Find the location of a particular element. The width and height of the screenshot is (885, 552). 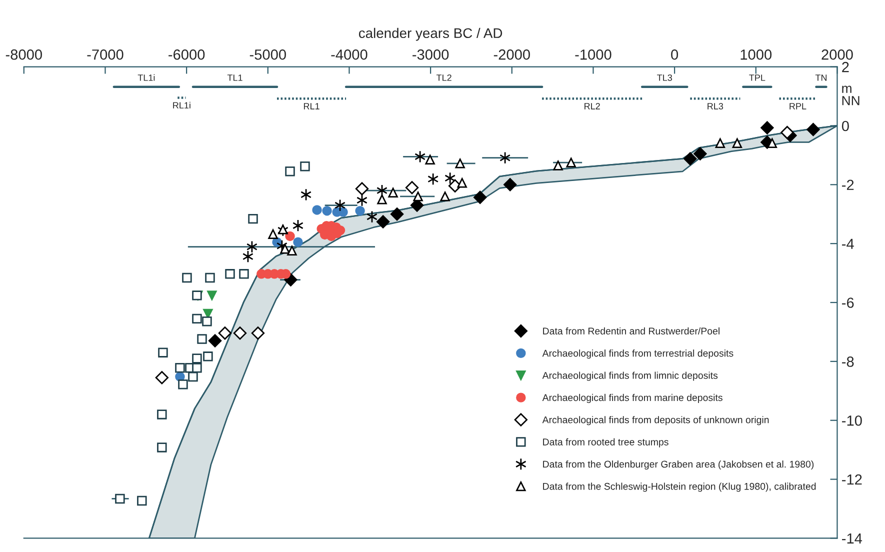

x-axis-title: calender years BC / AD is located at coordinates (430, 34).